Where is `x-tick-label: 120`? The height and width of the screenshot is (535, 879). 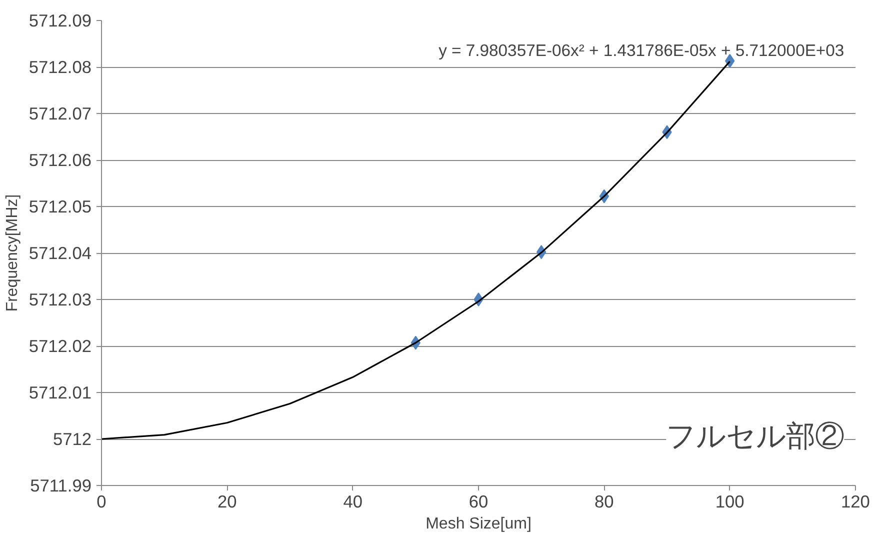 x-tick-label: 120 is located at coordinates (855, 502).